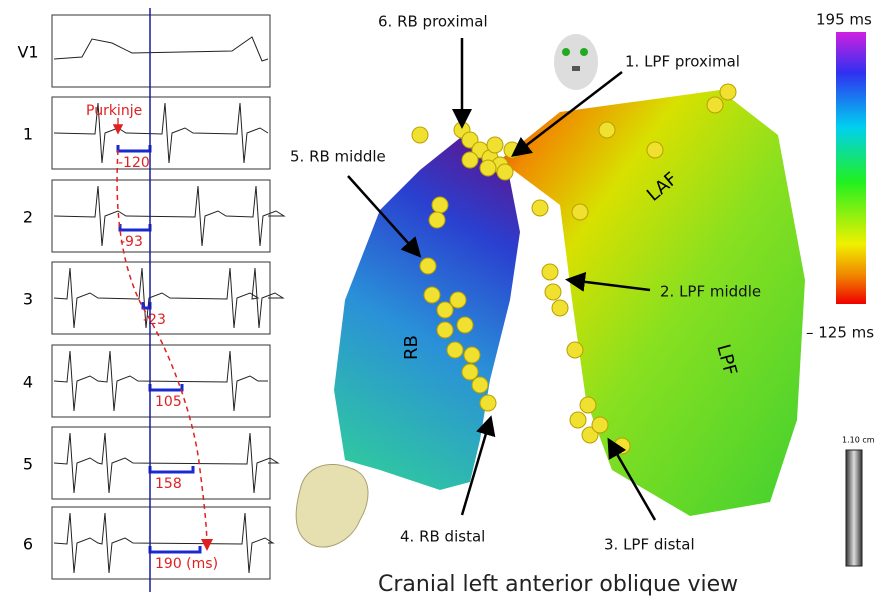  I want to click on orientation-icon, so click(576, 62).